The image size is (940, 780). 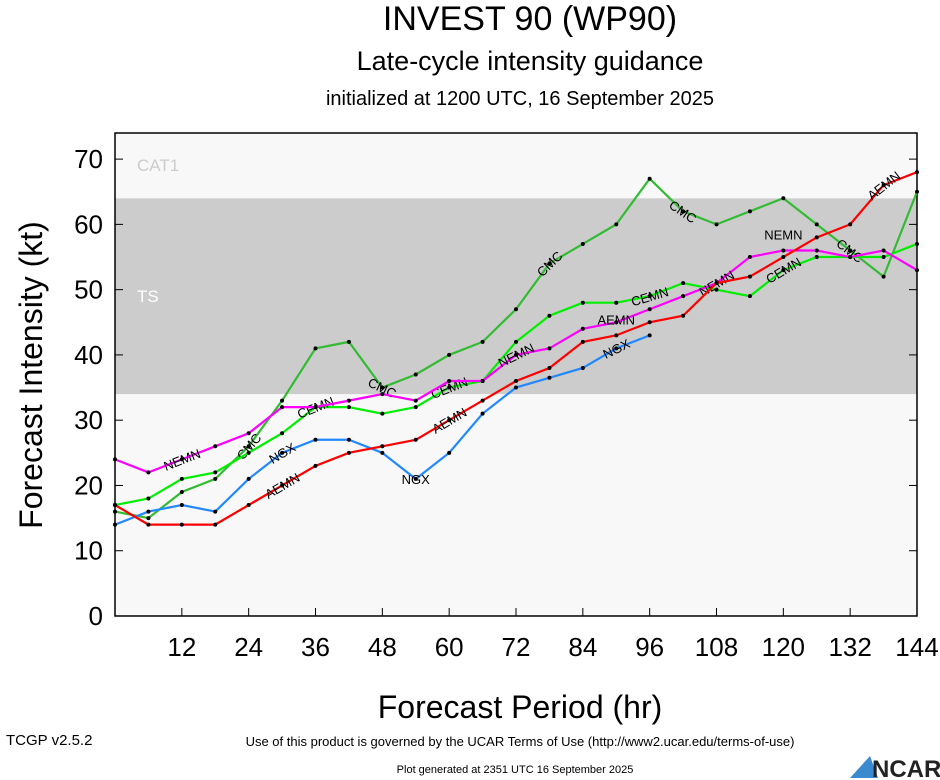 I want to click on y-axis-label: Forecast Intensity (kt), so click(x=31, y=375).